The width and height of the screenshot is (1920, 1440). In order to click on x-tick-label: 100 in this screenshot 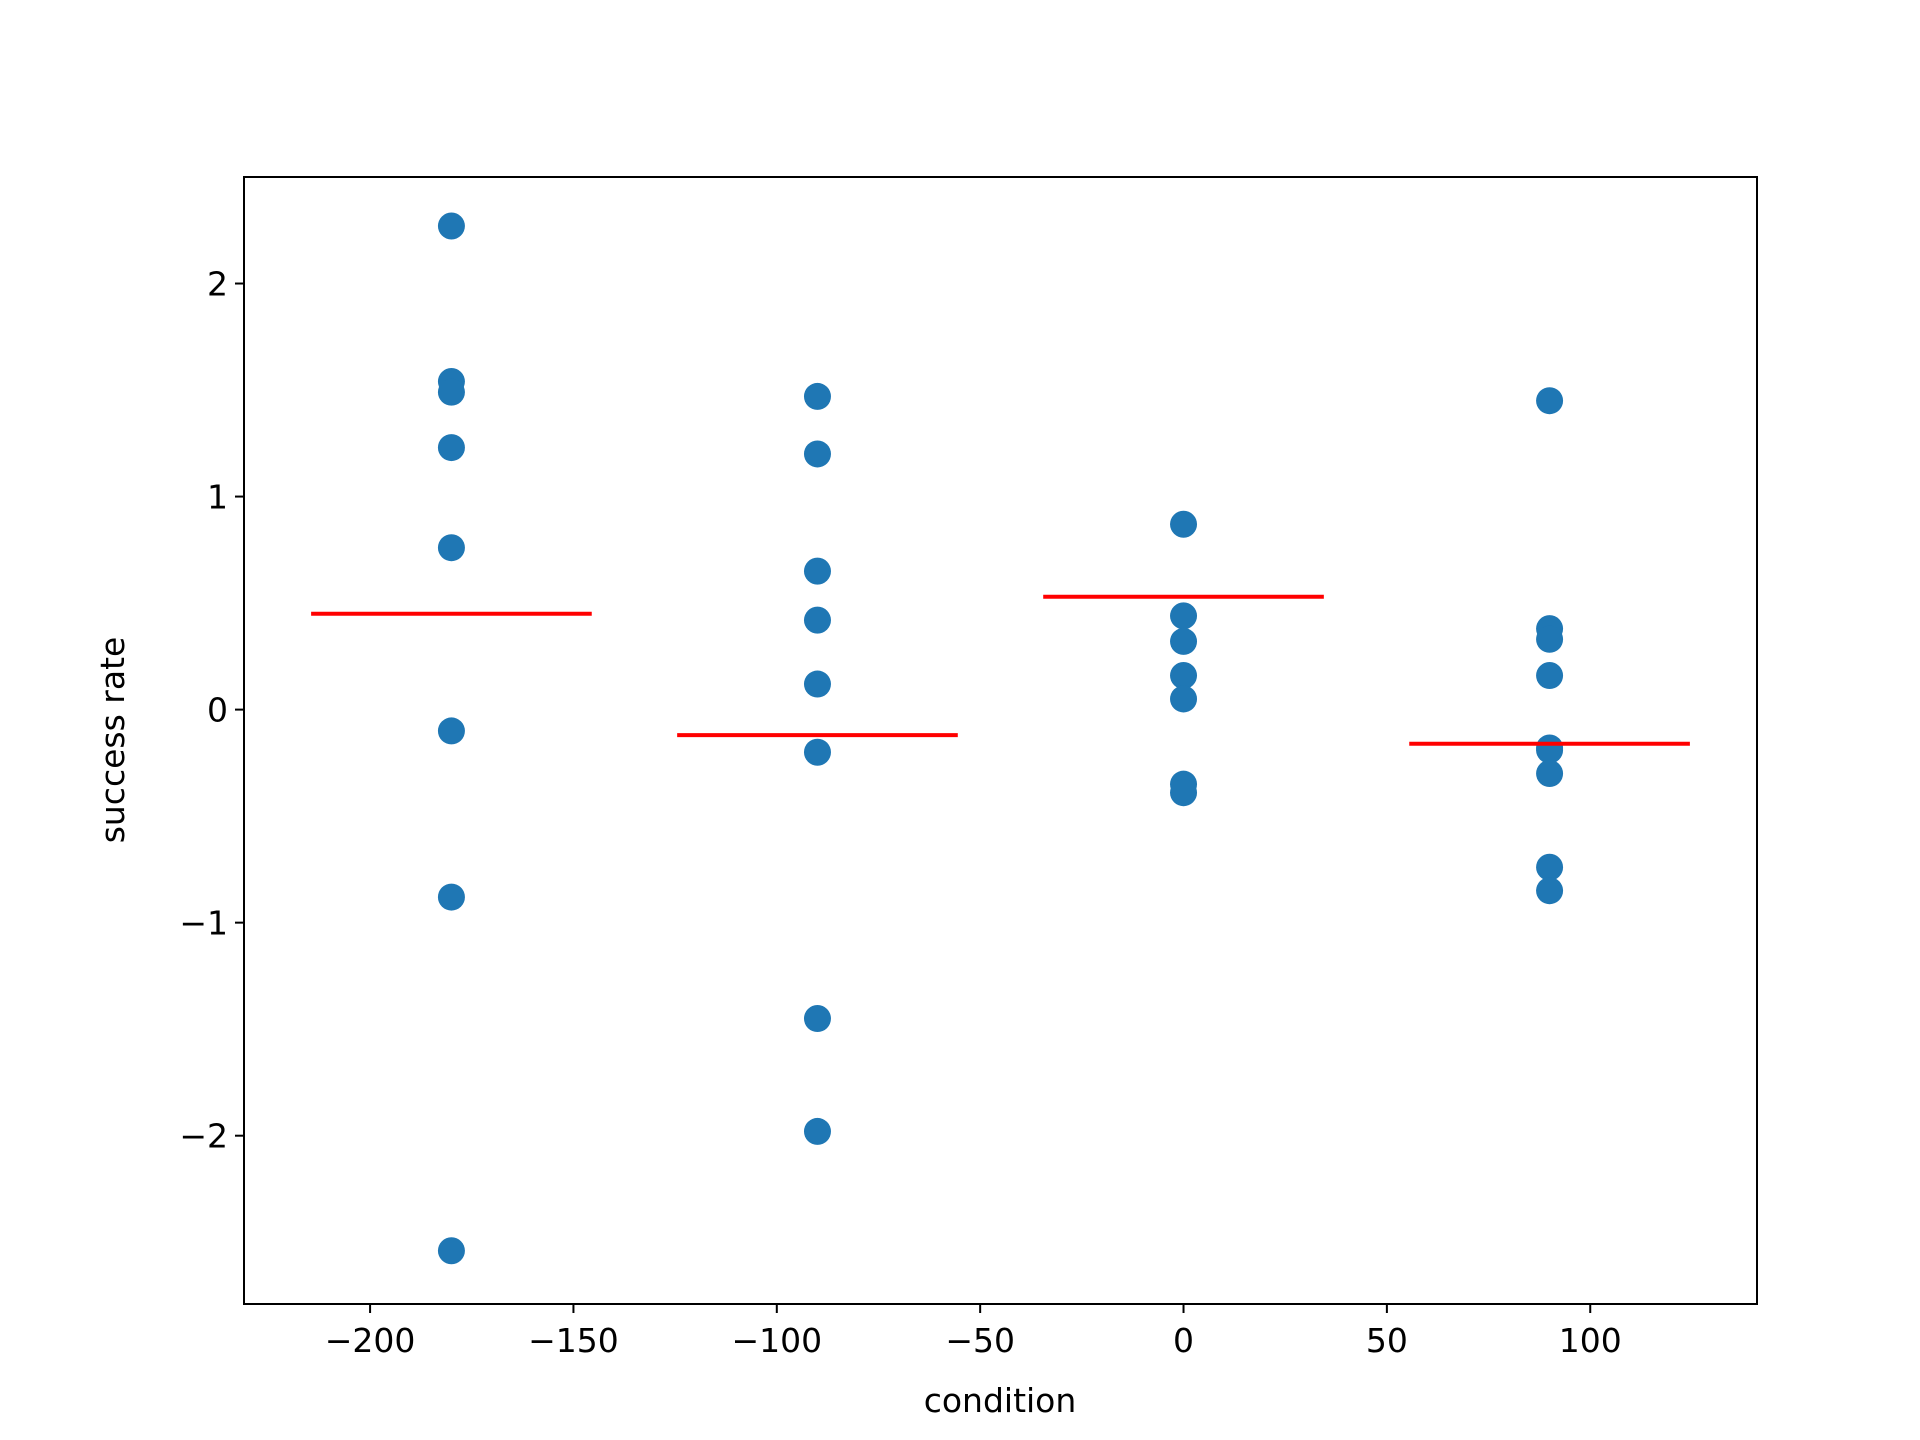, I will do `click(1590, 1340)`.